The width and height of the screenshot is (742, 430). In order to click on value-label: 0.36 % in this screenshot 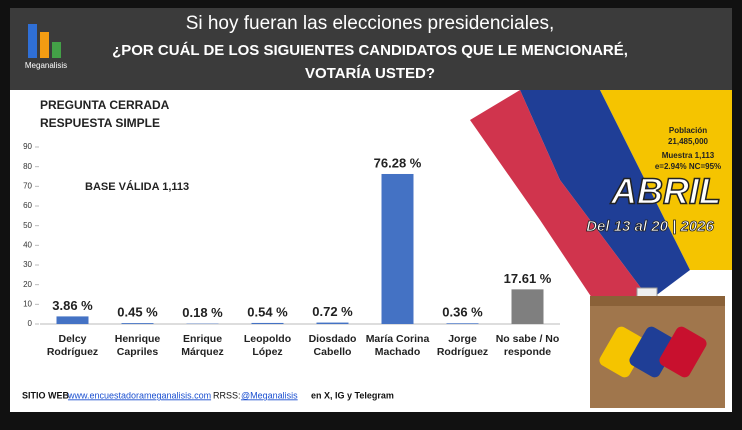, I will do `click(462, 312)`.